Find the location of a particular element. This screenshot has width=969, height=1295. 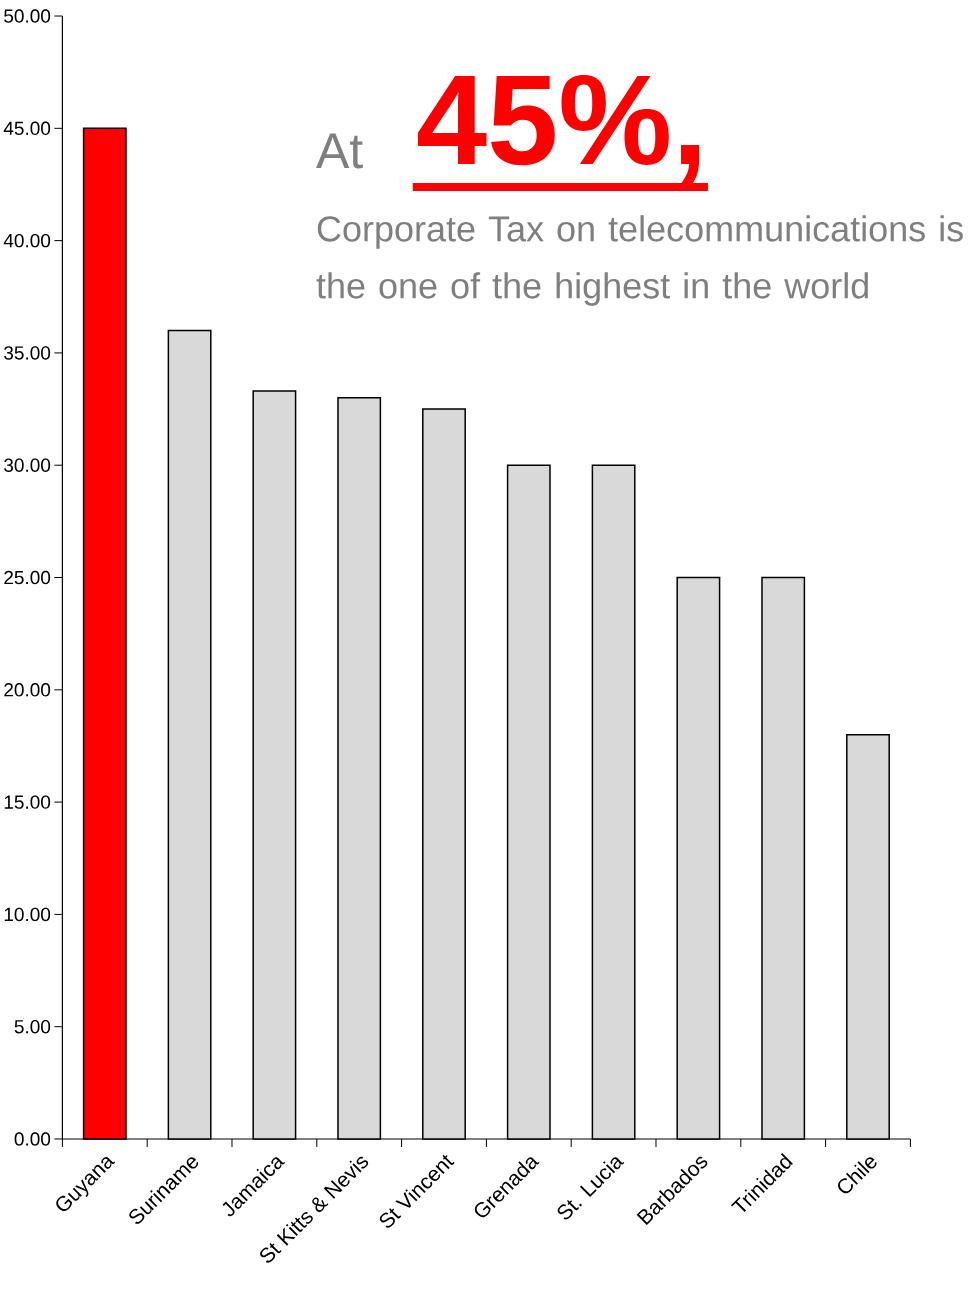

y-tick-label: 5.00 is located at coordinates (32, 1026).